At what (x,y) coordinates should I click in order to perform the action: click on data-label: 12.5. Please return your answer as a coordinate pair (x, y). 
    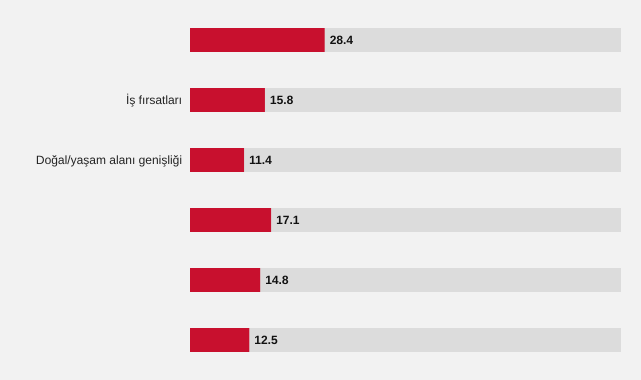
    Looking at the image, I should click on (266, 340).